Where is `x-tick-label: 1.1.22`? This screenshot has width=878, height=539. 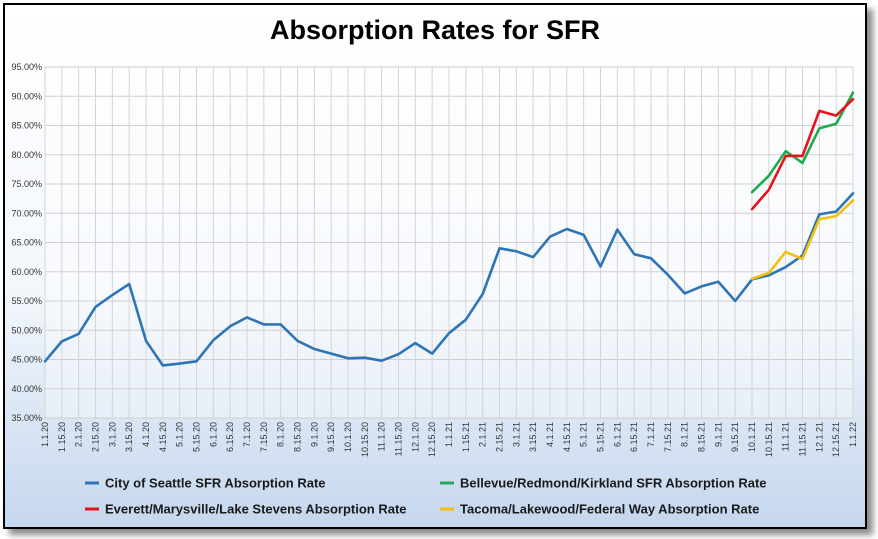 x-tick-label: 1.1.22 is located at coordinates (853, 434).